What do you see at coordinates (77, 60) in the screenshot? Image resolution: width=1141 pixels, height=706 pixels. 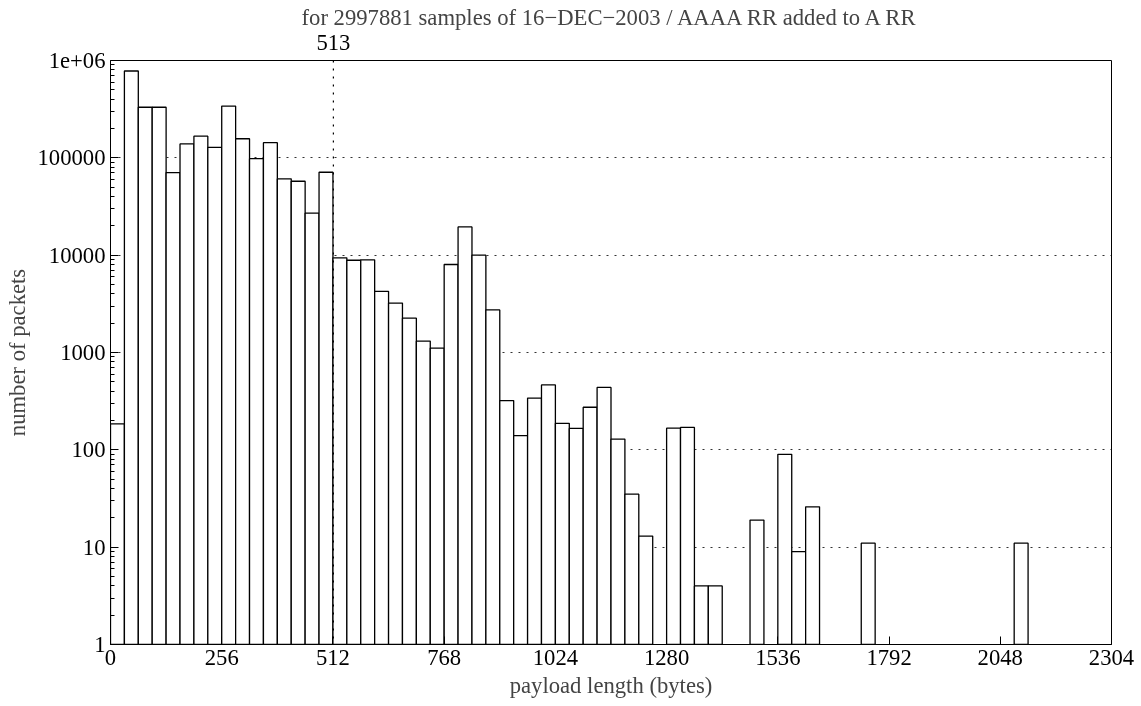 I see `y-tick-label: 1e+06` at bounding box center [77, 60].